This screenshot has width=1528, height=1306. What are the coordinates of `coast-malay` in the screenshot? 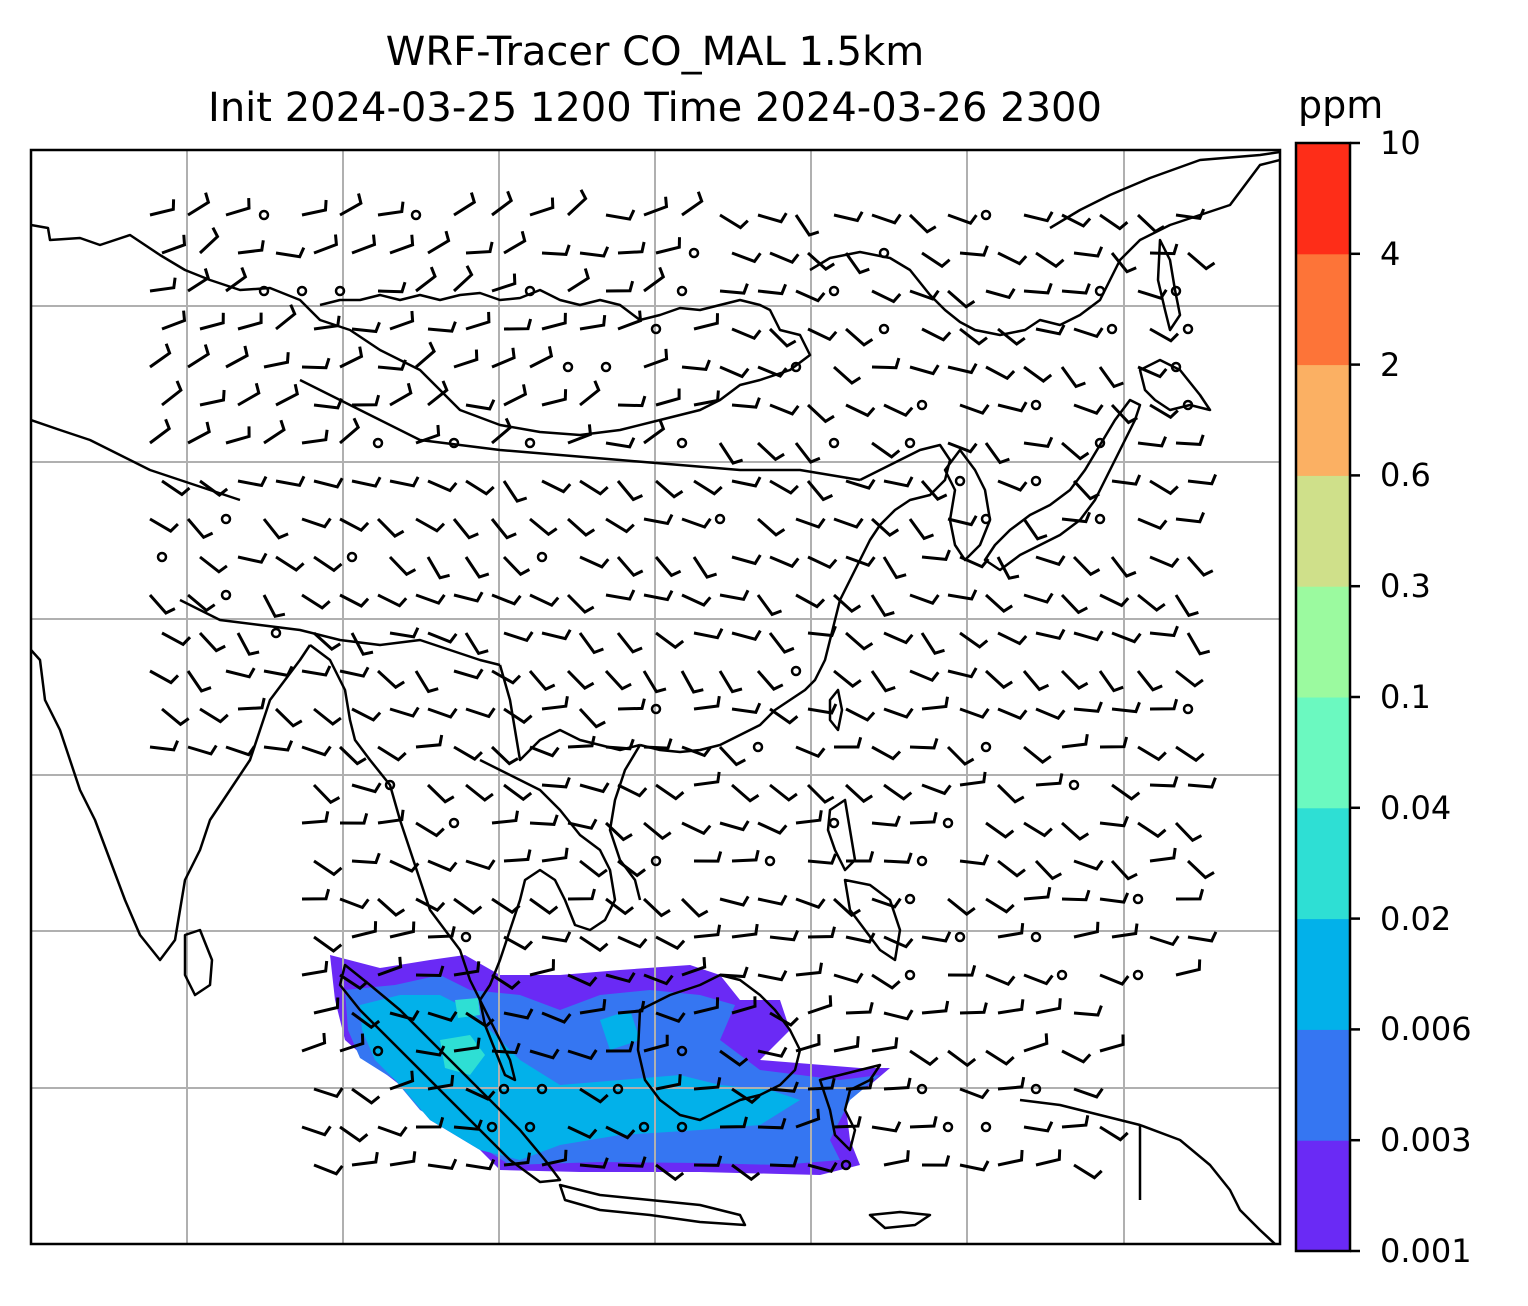 It's located at (497, 1040).